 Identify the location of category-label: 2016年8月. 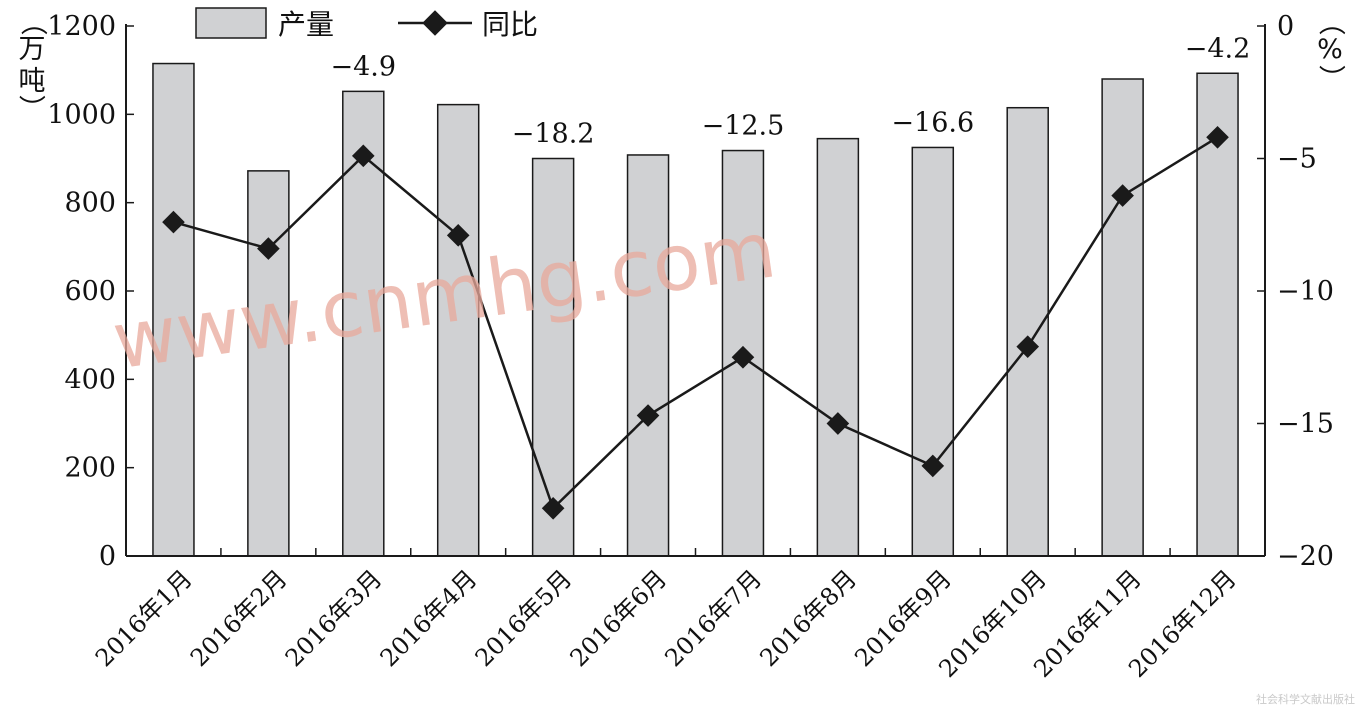
(808, 618).